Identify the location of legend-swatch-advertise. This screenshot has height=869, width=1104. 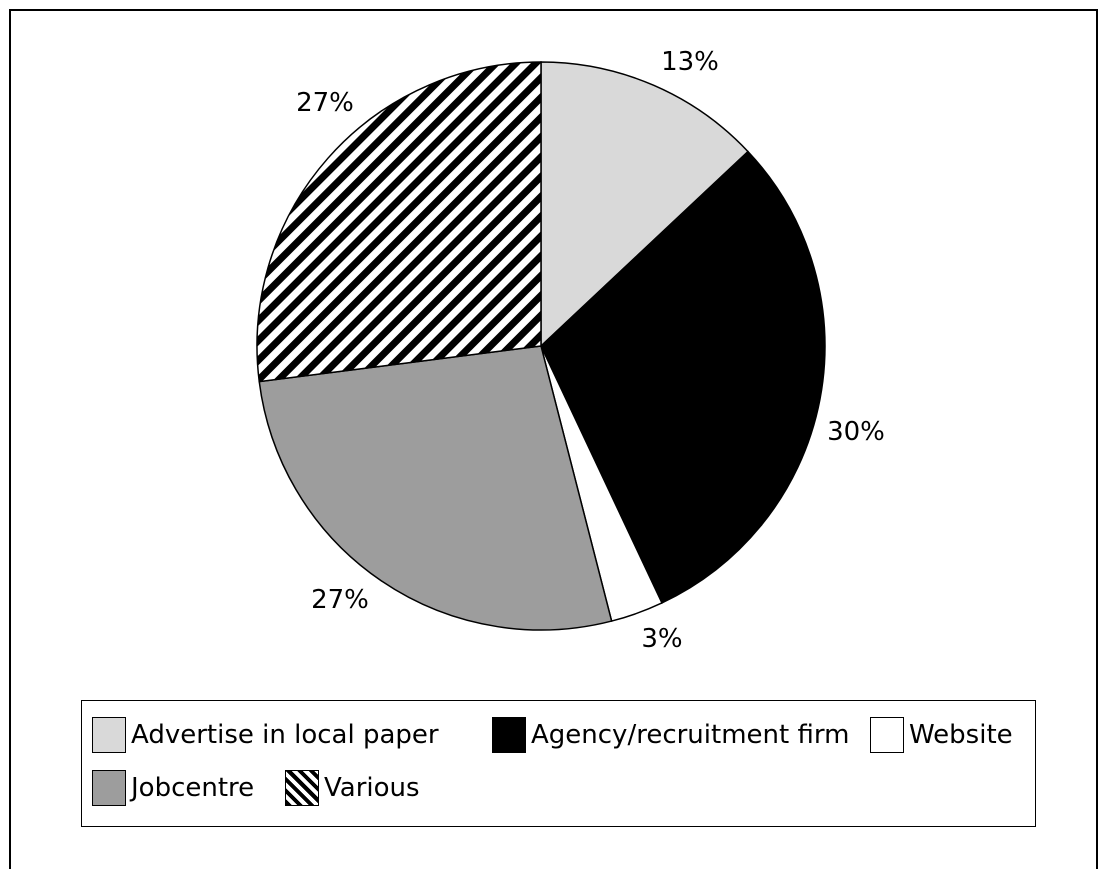
(109, 735).